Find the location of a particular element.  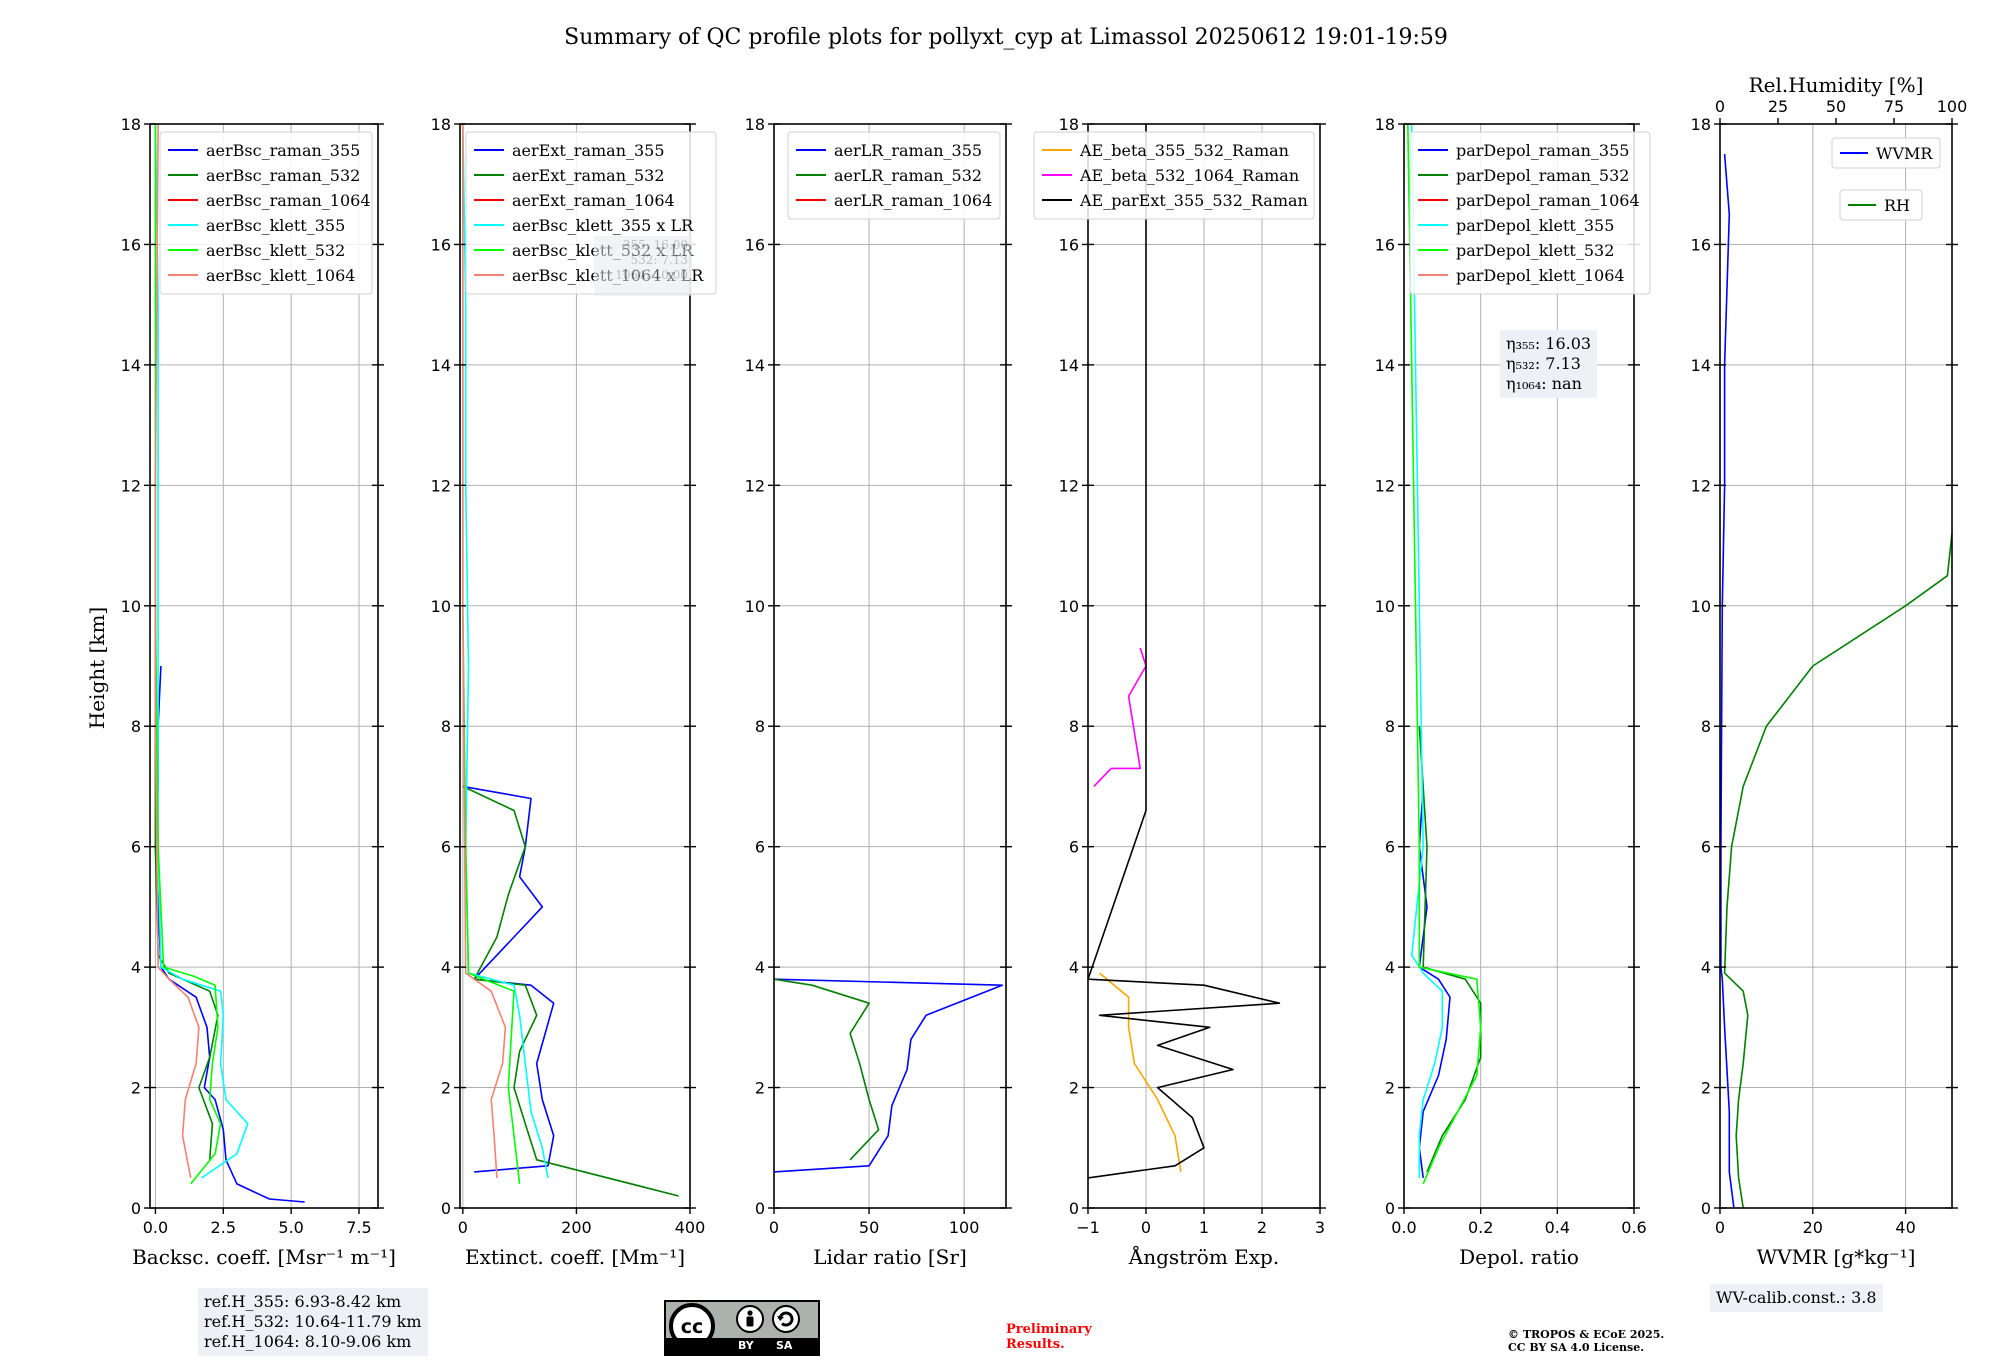

wv-calib-text: WV-calib.const.: 3.8 is located at coordinates (1796, 1297).